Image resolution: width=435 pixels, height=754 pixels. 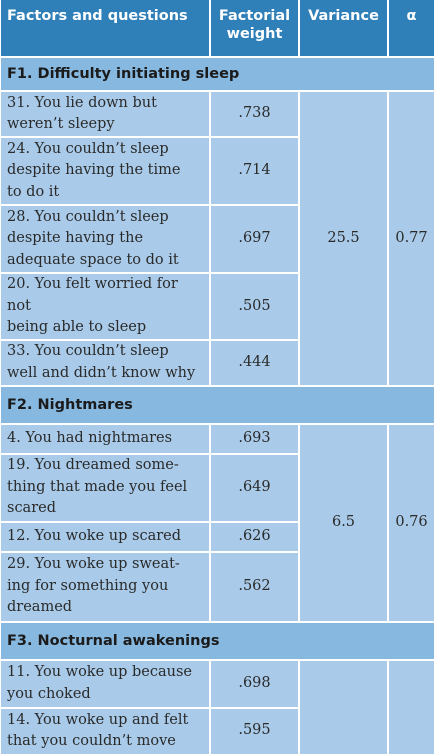 I want to click on factor-title: F3. Nocturnal awakenings, so click(x=217, y=640).